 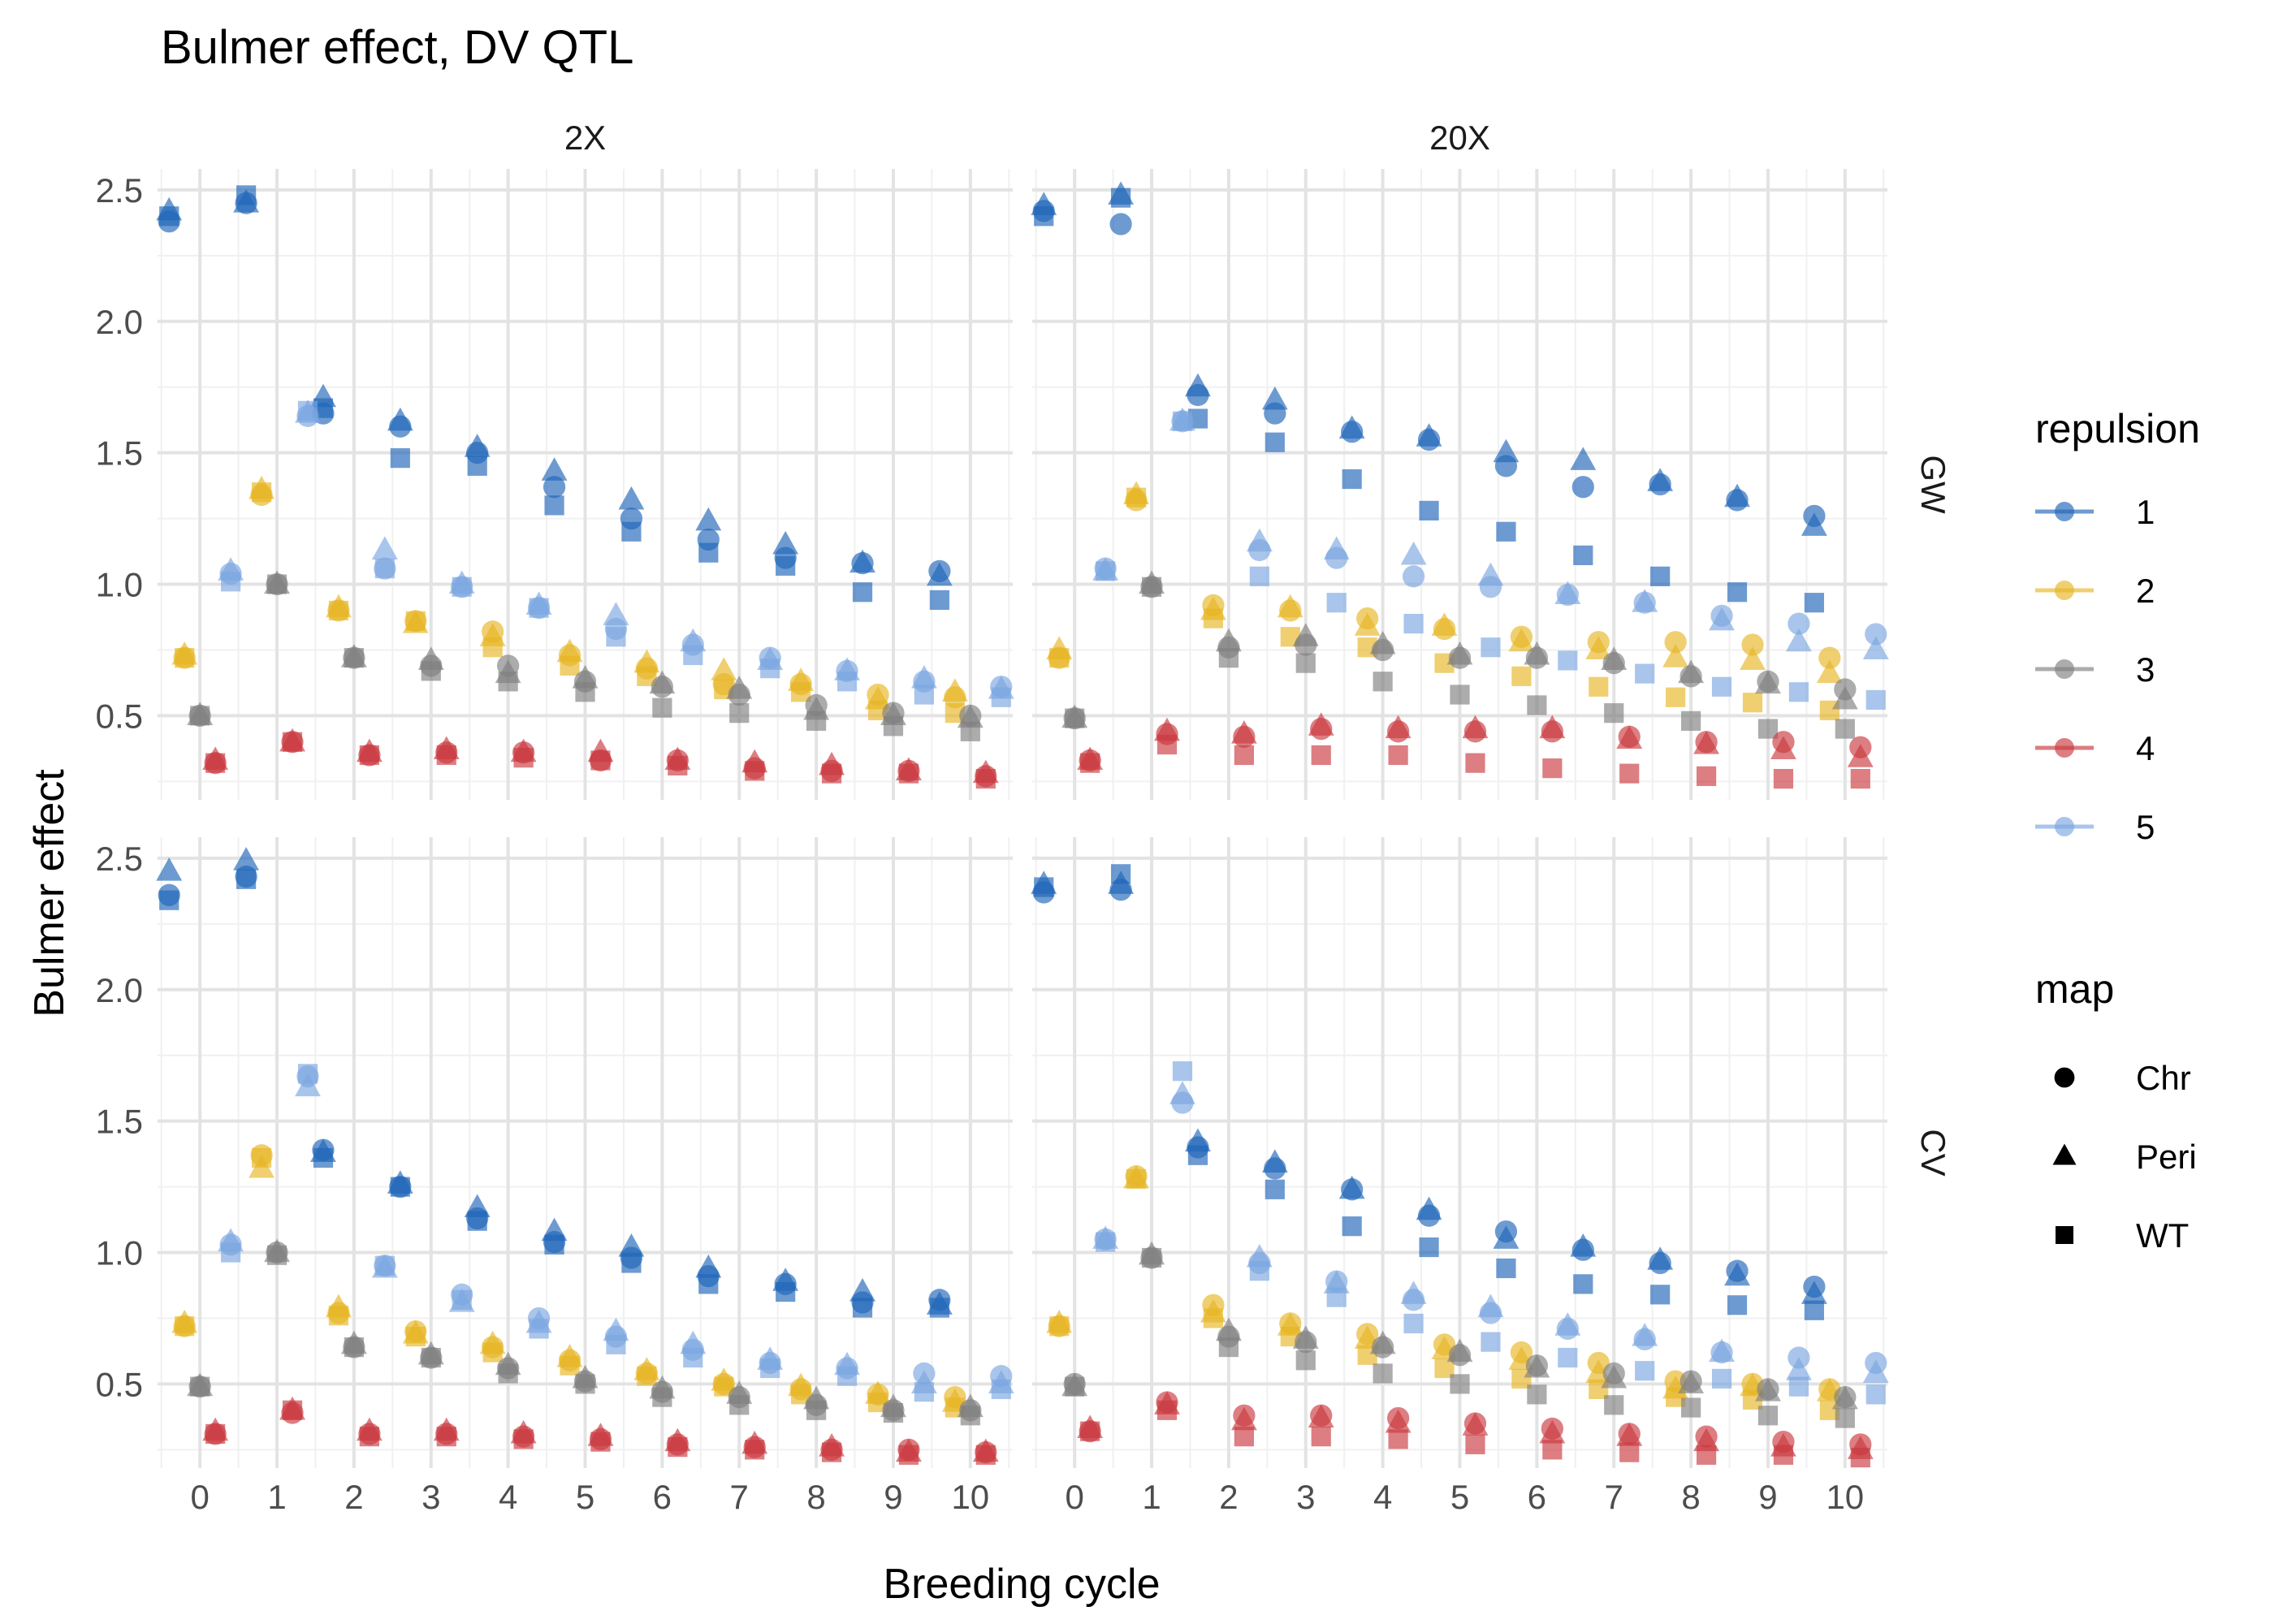 What do you see at coordinates (2163, 1078) in the screenshot?
I see `legend-label-map: Chr` at bounding box center [2163, 1078].